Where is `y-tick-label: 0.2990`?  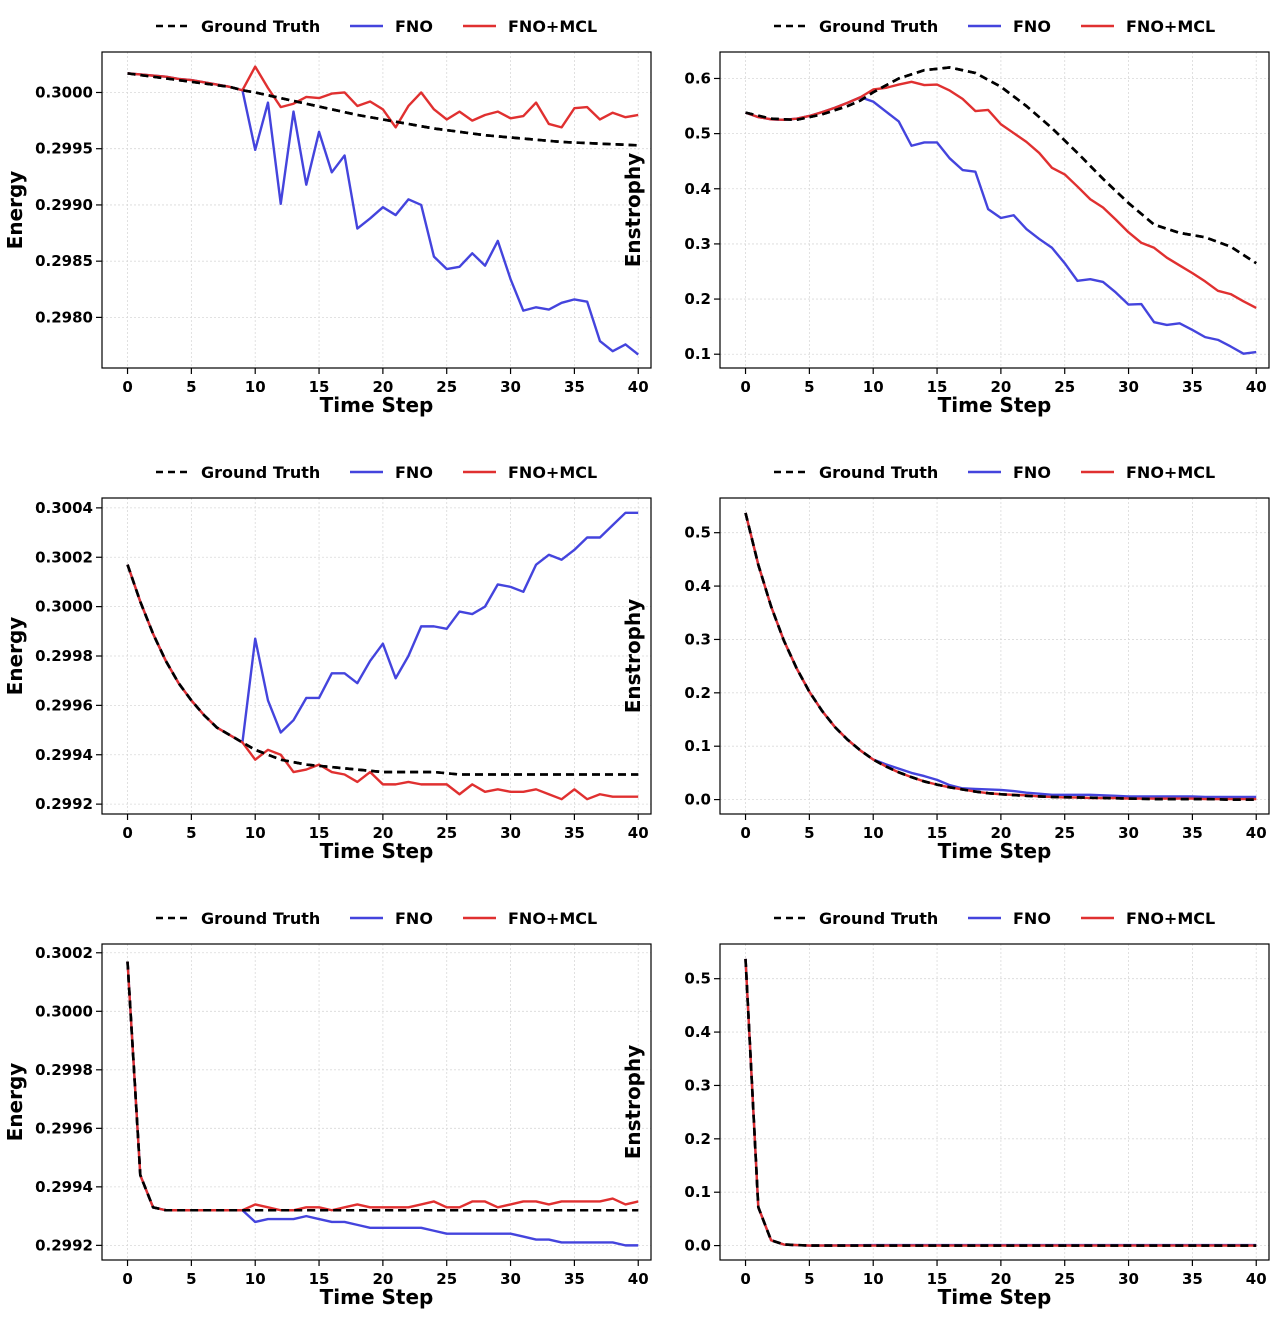 y-tick-label: 0.2990 is located at coordinates (64, 205).